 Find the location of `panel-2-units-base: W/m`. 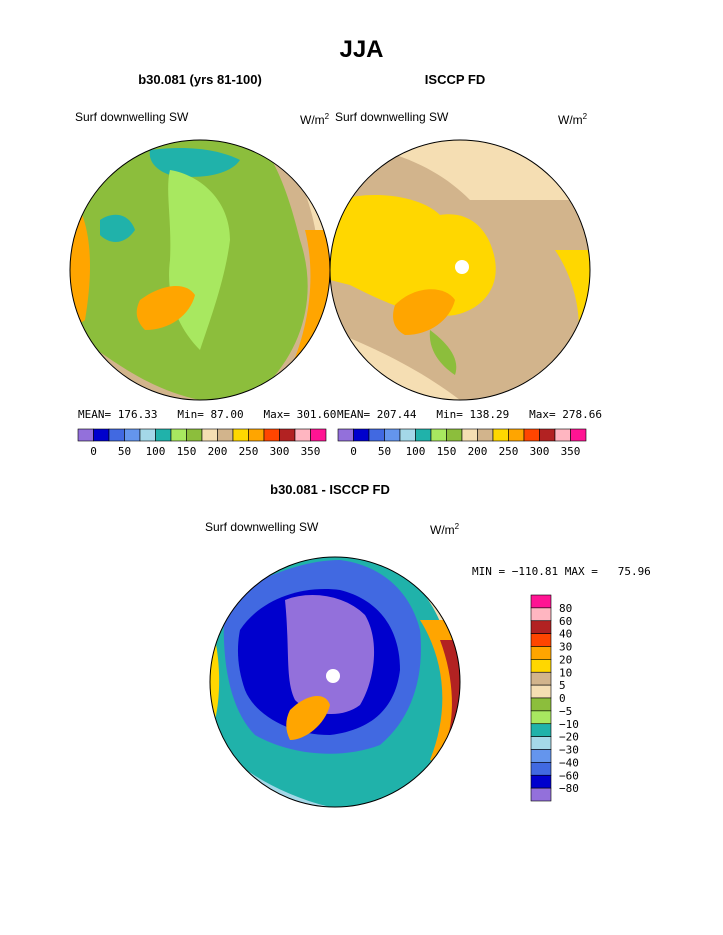

panel-2-units-base: W/m is located at coordinates (570, 120).